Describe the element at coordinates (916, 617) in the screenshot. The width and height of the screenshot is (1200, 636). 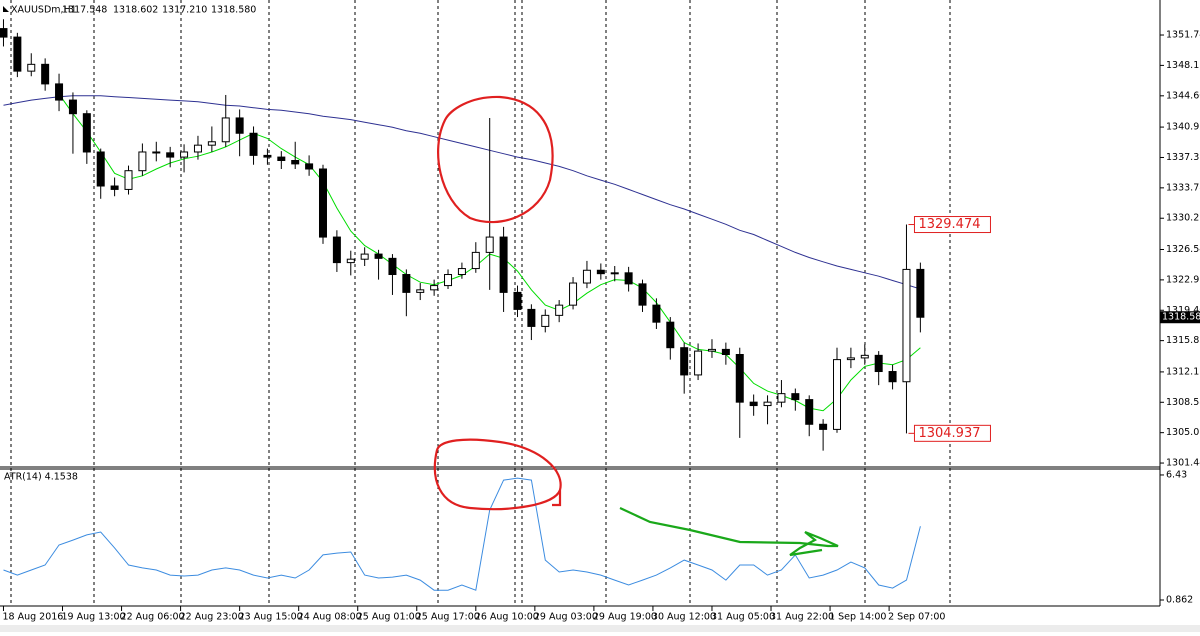
I see `x-tick-label: 2 Sep 07:00` at that location.